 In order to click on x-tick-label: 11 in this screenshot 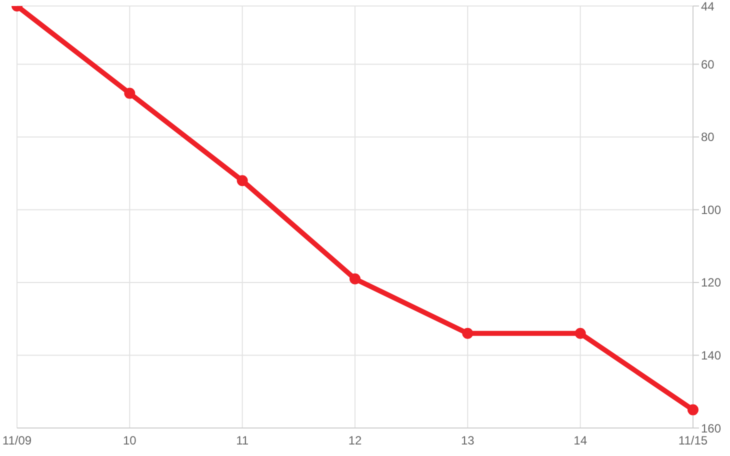, I will do `click(242, 441)`.